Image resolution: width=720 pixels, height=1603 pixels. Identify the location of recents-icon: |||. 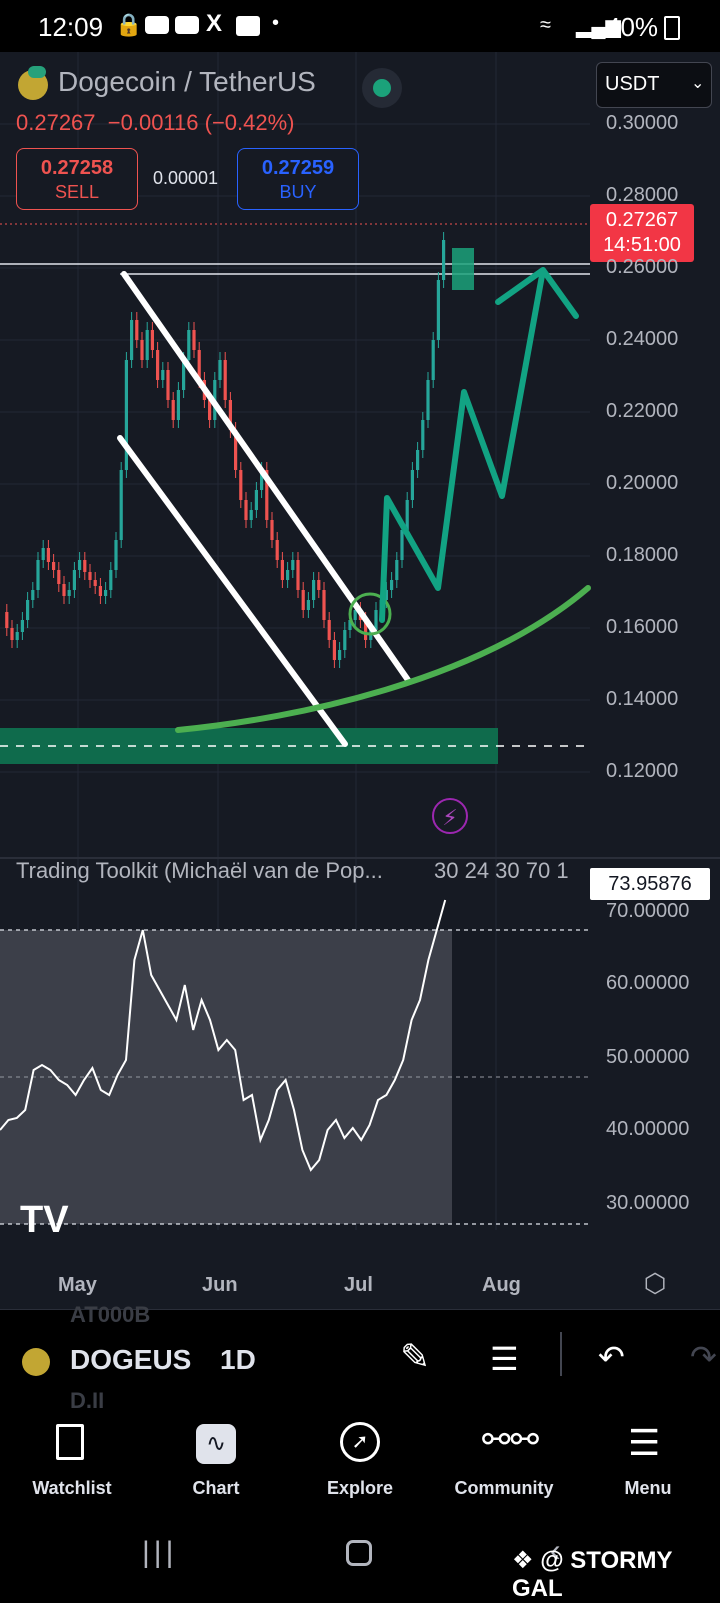
(160, 1552).